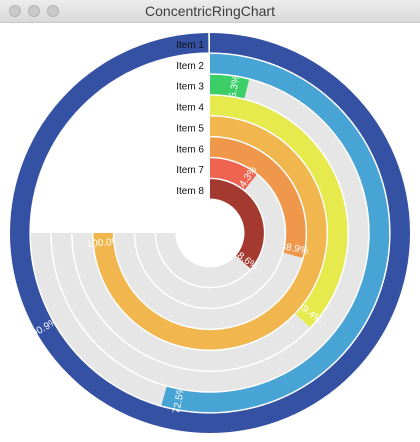  Describe the element at coordinates (190, 66) in the screenshot. I see `item-label-2: Item 2` at that location.